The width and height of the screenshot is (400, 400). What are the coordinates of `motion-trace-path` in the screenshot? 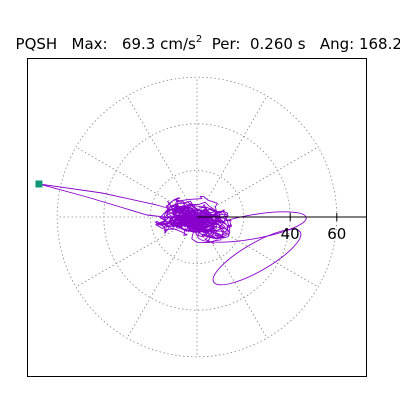 It's located at (193, 220).